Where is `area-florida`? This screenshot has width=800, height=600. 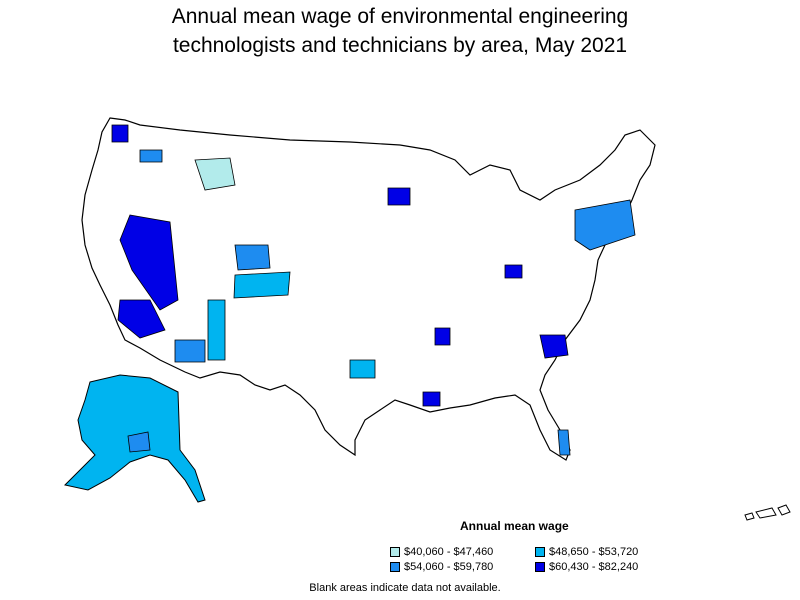
area-florida is located at coordinates (564, 442).